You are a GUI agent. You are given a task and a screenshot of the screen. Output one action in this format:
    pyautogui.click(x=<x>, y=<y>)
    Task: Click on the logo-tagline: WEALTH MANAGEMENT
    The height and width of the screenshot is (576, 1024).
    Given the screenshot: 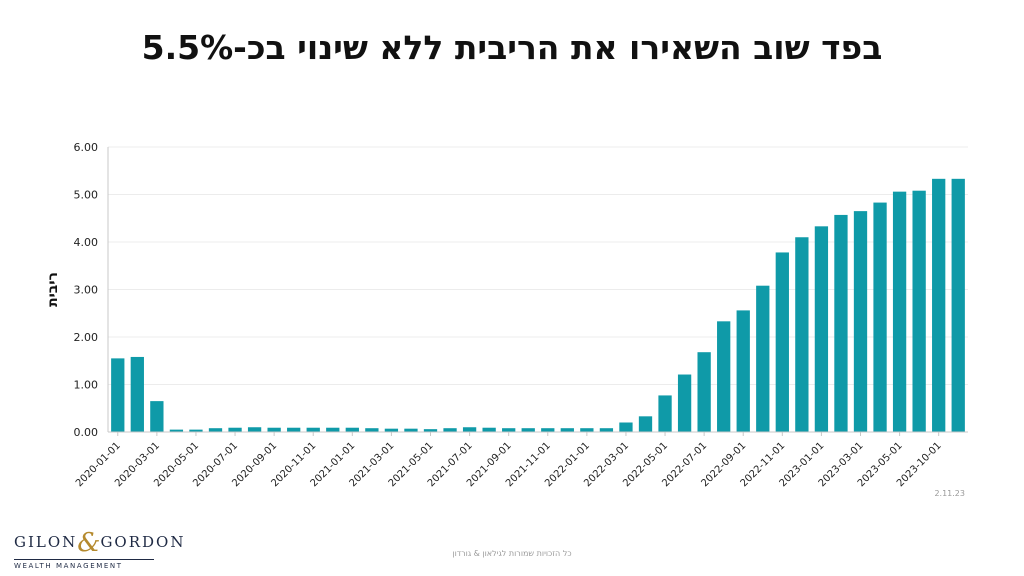 What is the action you would take?
    pyautogui.click(x=84, y=564)
    